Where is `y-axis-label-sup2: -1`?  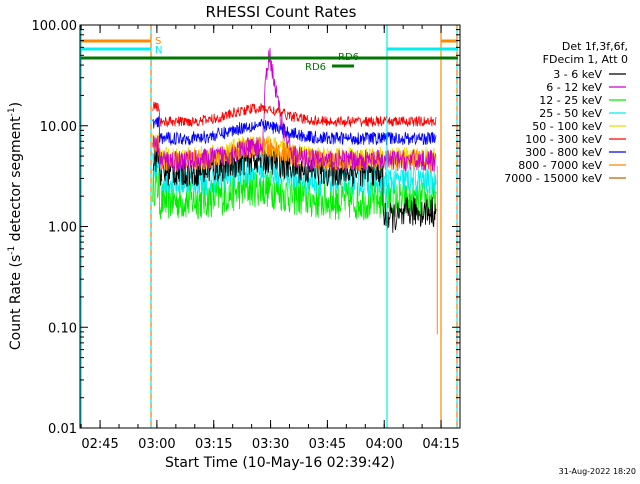
y-axis-label-sup2: -1 is located at coordinates (12, 111).